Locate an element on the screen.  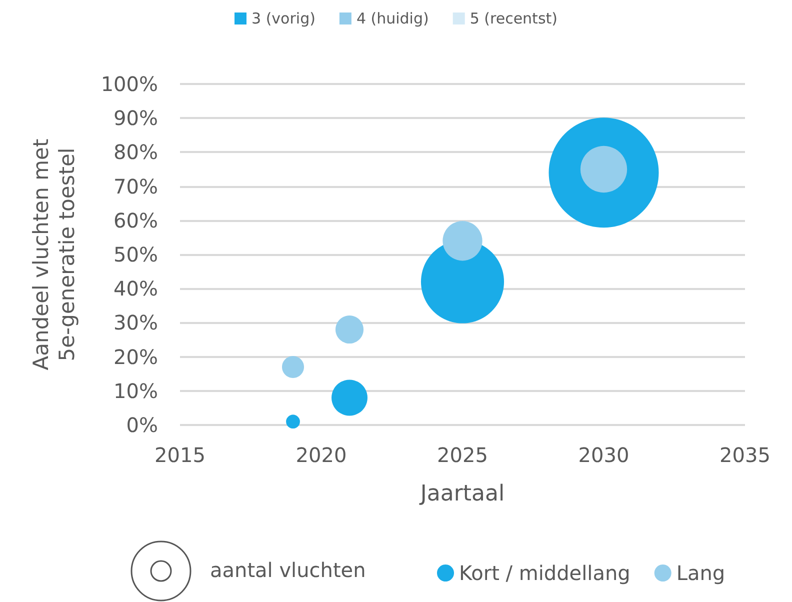
x-tick-label: 2030 is located at coordinates (604, 455).